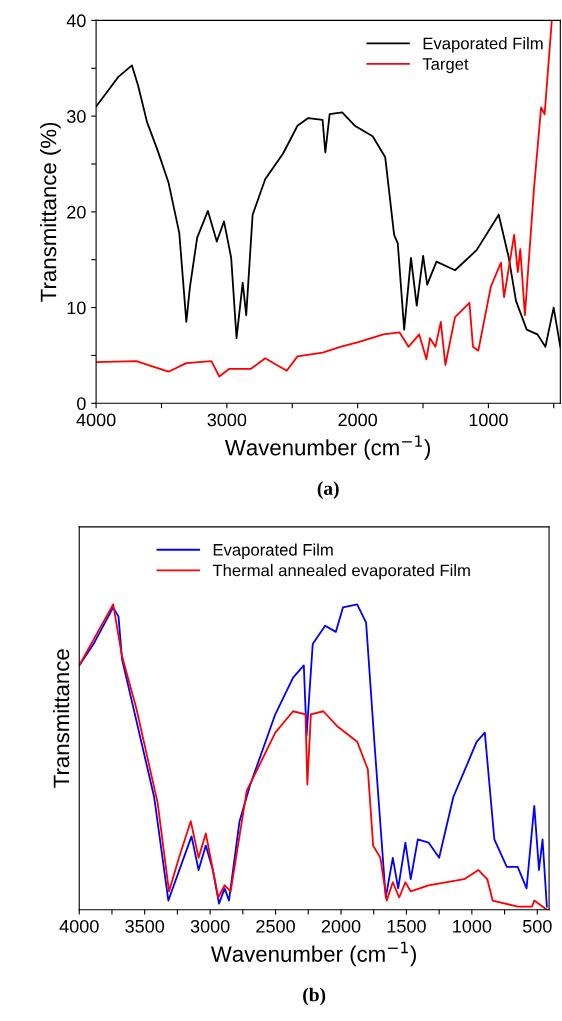 The image size is (562, 1021). What do you see at coordinates (328, 490) in the screenshot?
I see `text: (a)` at bounding box center [328, 490].